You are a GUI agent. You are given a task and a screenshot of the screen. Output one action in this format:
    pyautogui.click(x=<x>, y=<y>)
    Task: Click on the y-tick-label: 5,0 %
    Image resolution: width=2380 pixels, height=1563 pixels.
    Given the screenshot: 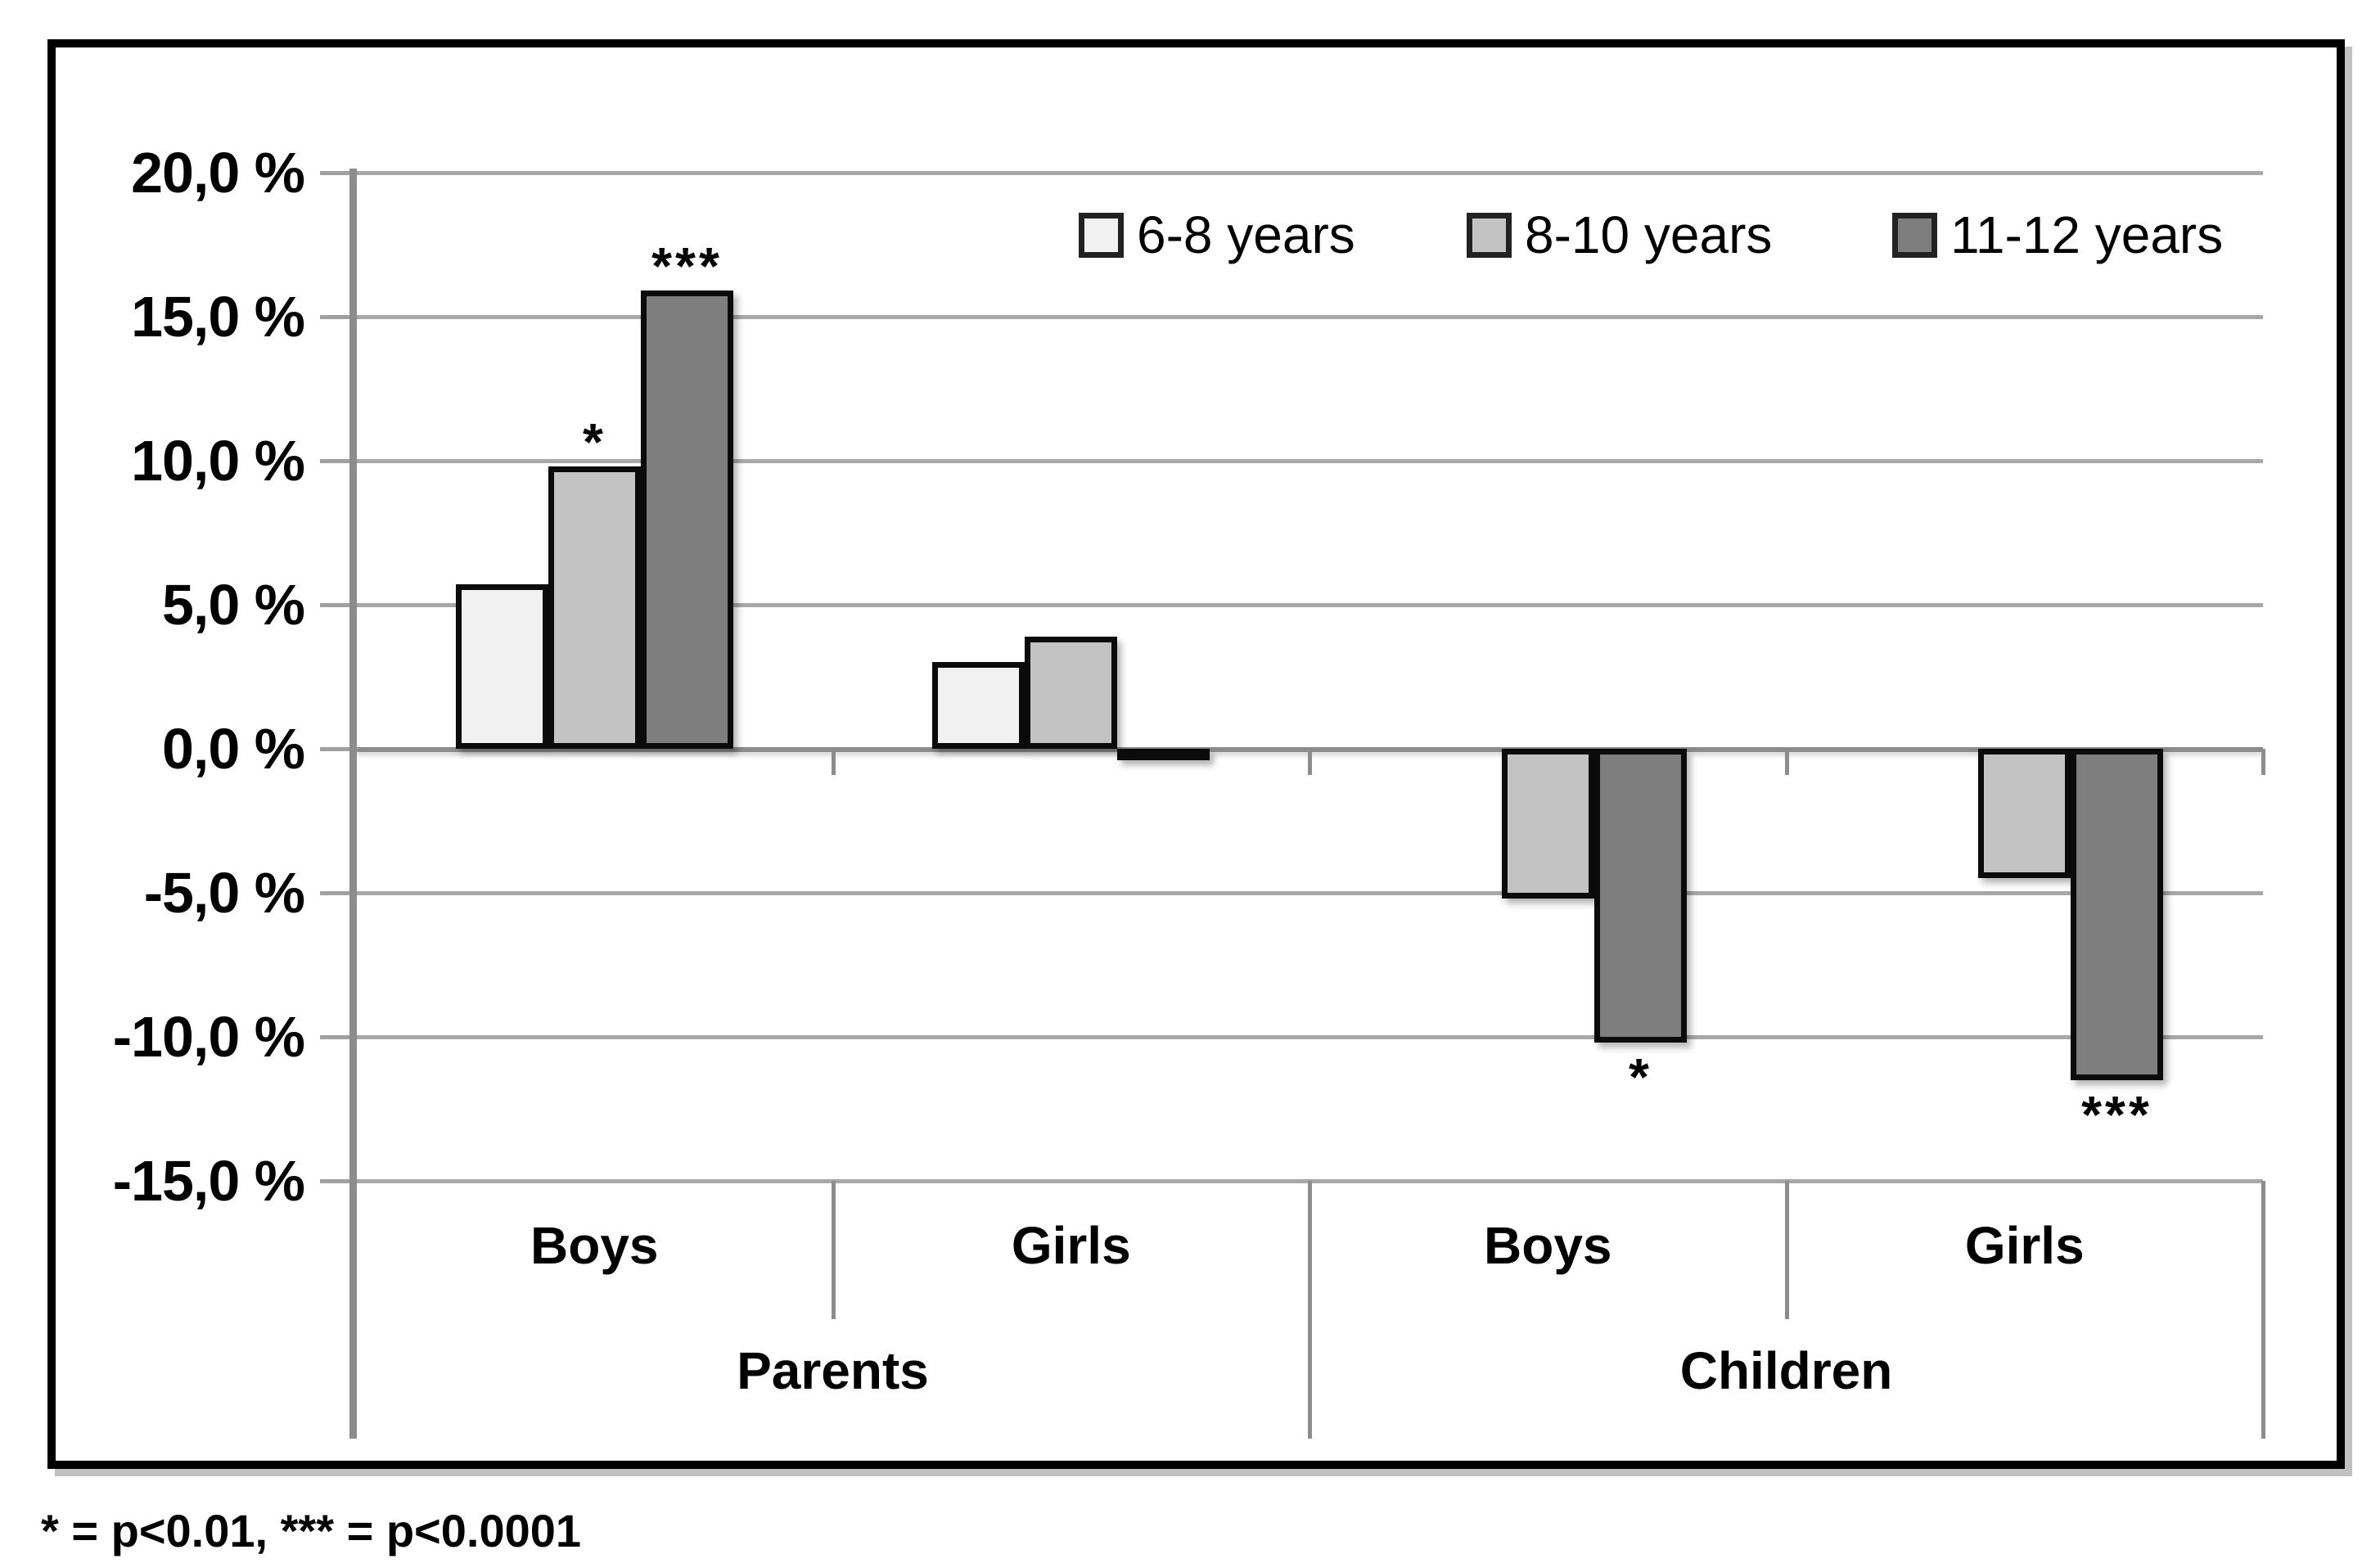 What is the action you would take?
    pyautogui.click(x=234, y=605)
    